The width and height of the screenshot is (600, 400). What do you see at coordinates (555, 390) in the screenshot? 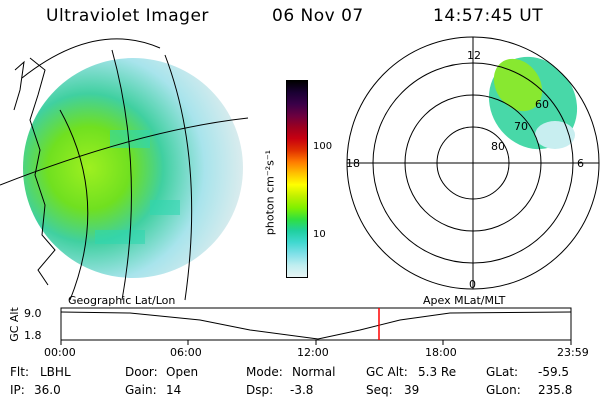
I see `glon-value: 235.8` at bounding box center [555, 390].